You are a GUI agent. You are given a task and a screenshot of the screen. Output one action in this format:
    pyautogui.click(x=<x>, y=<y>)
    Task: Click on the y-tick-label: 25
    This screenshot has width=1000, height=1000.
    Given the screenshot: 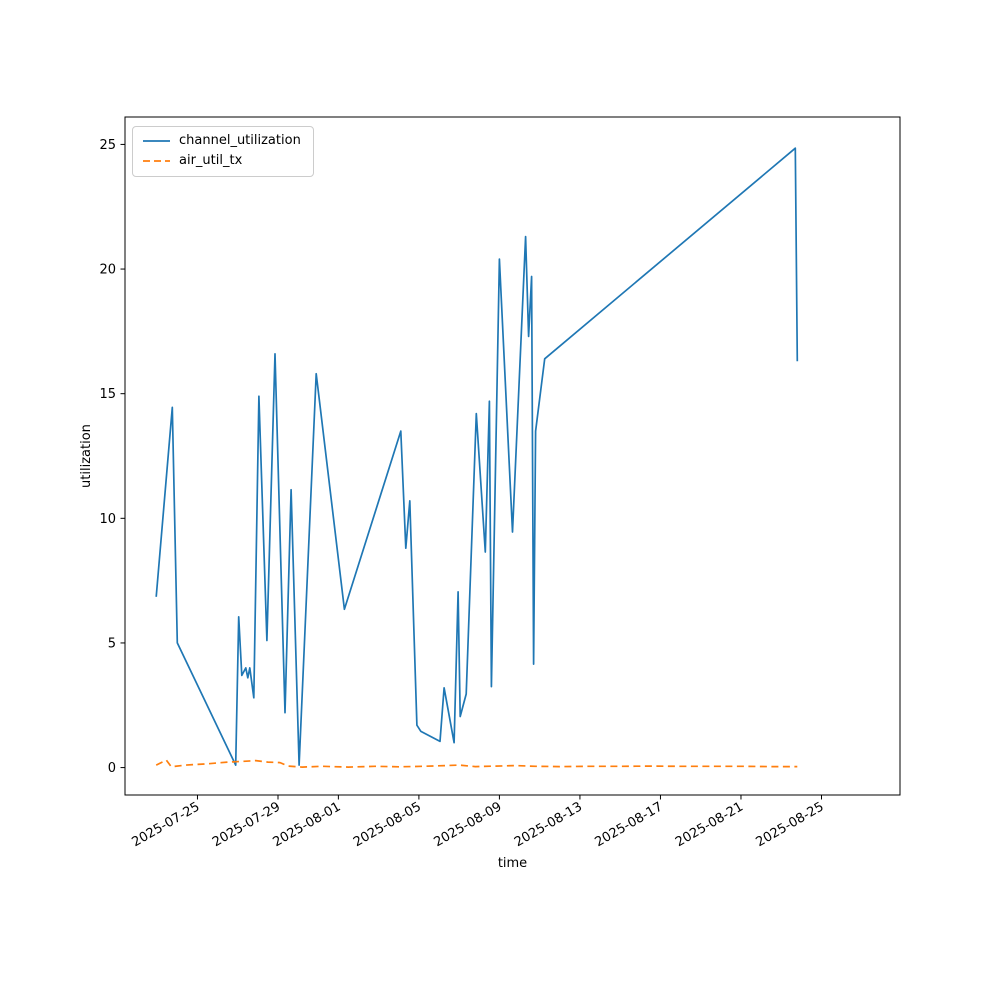 What is the action you would take?
    pyautogui.click(x=107, y=145)
    